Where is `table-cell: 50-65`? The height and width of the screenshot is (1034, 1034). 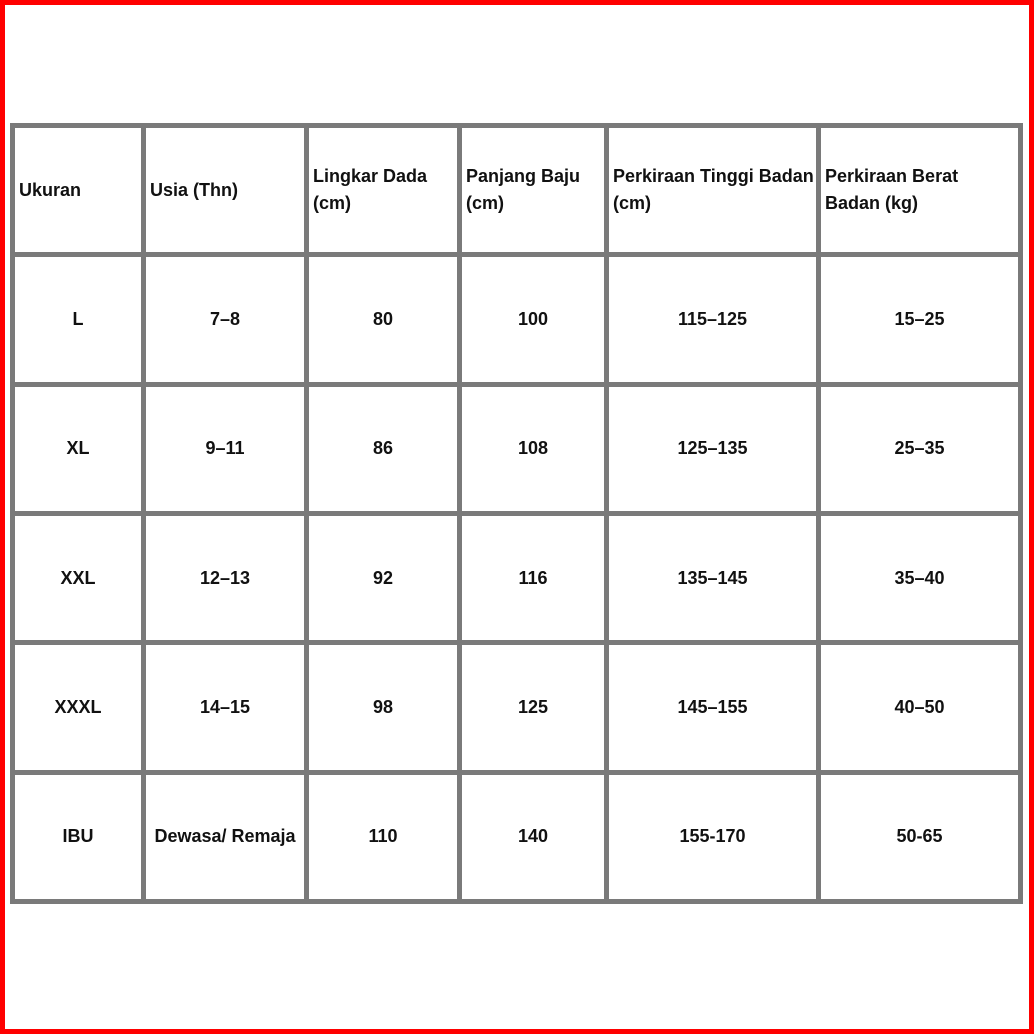 table-cell: 50-65 is located at coordinates (919, 836).